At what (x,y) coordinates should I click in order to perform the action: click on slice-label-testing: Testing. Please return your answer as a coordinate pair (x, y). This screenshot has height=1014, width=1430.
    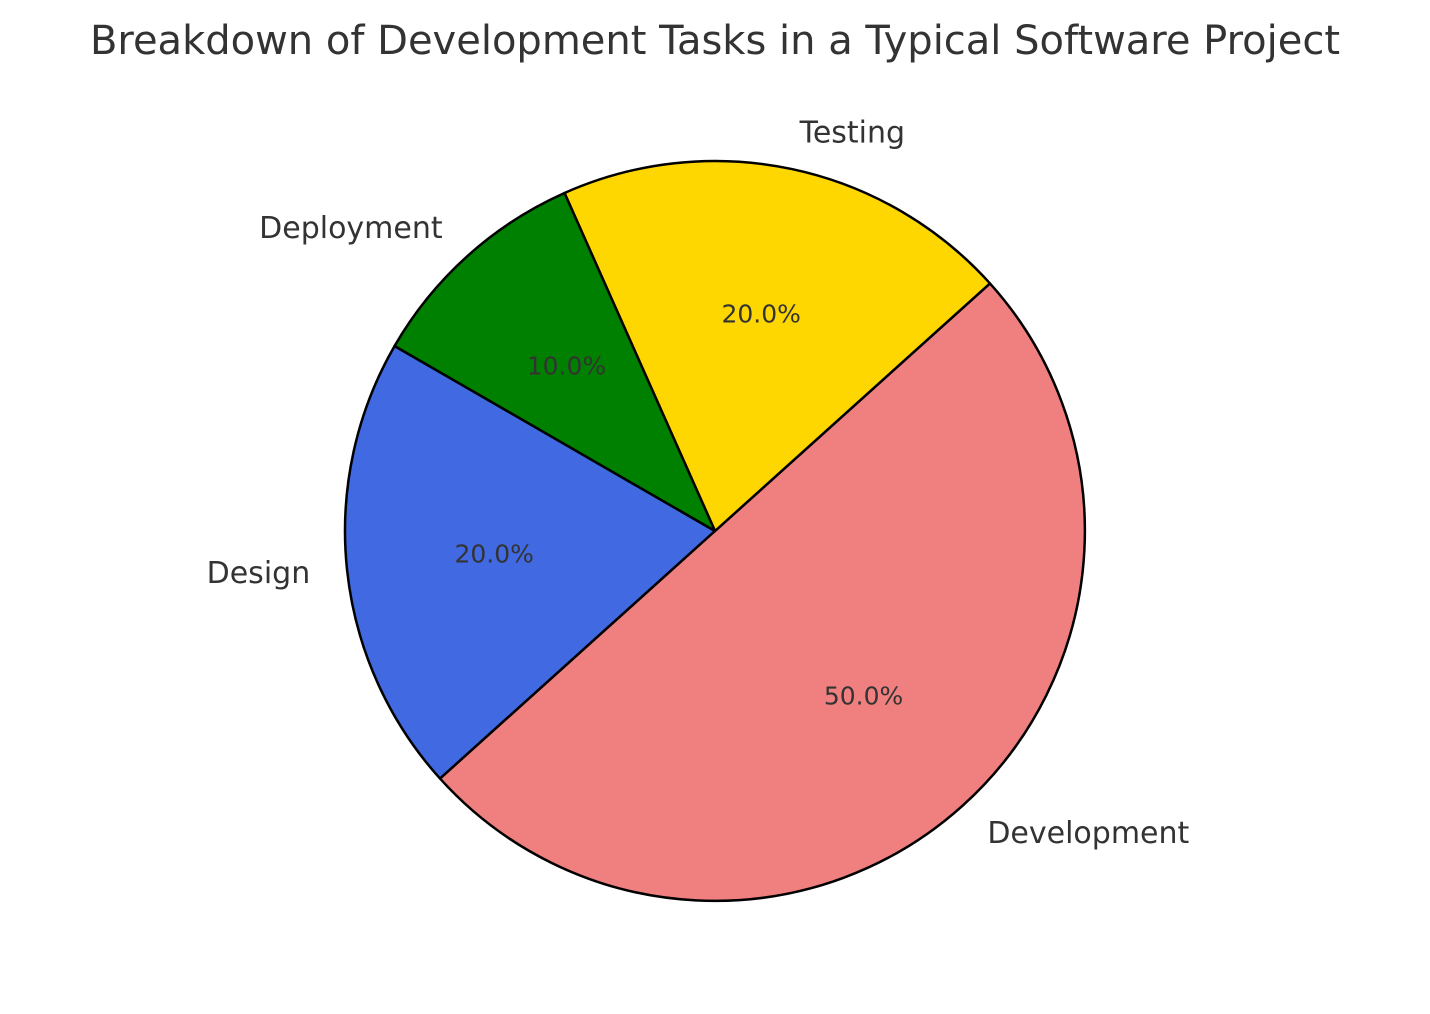
    Looking at the image, I should click on (852, 132).